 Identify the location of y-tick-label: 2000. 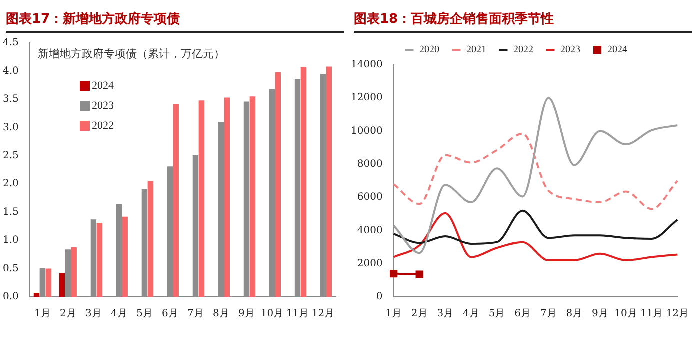
(370, 264).